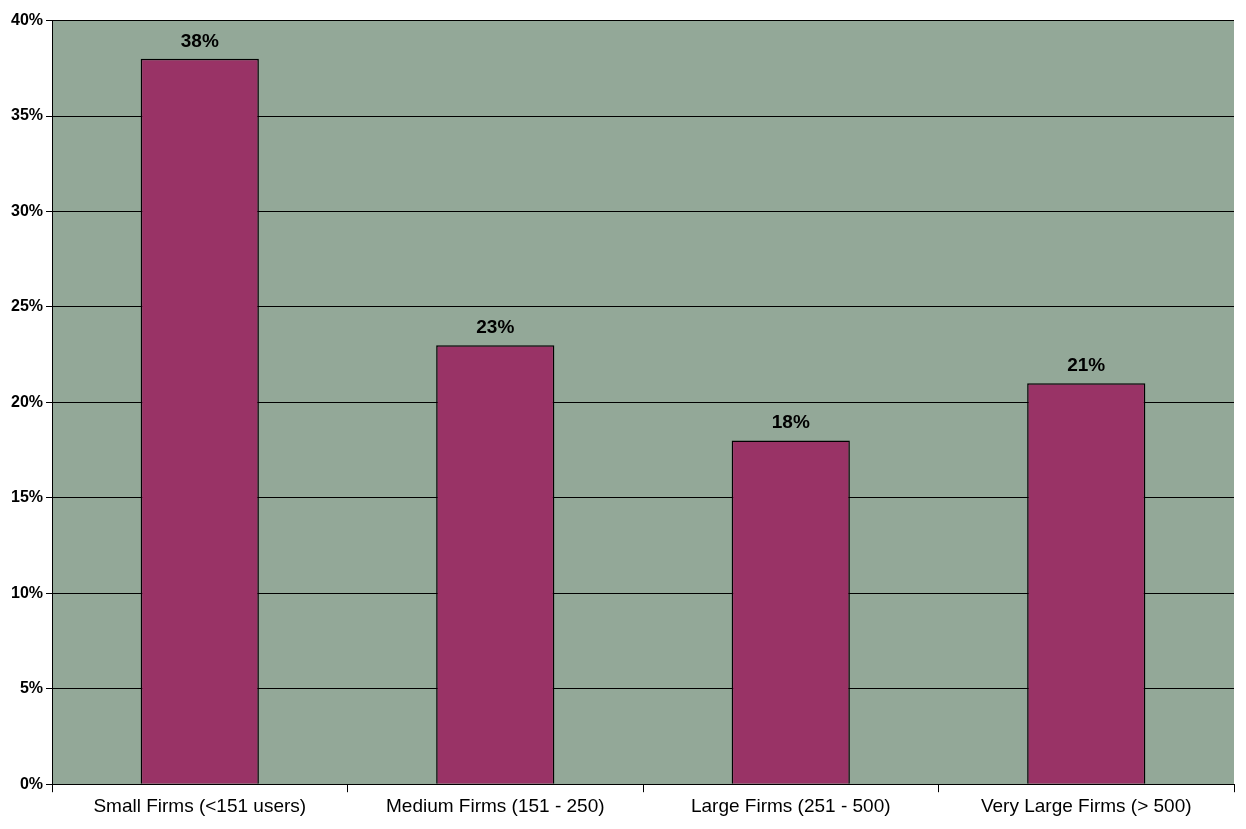  Describe the element at coordinates (199, 40) in the screenshot. I see `data-label: 38%` at that location.